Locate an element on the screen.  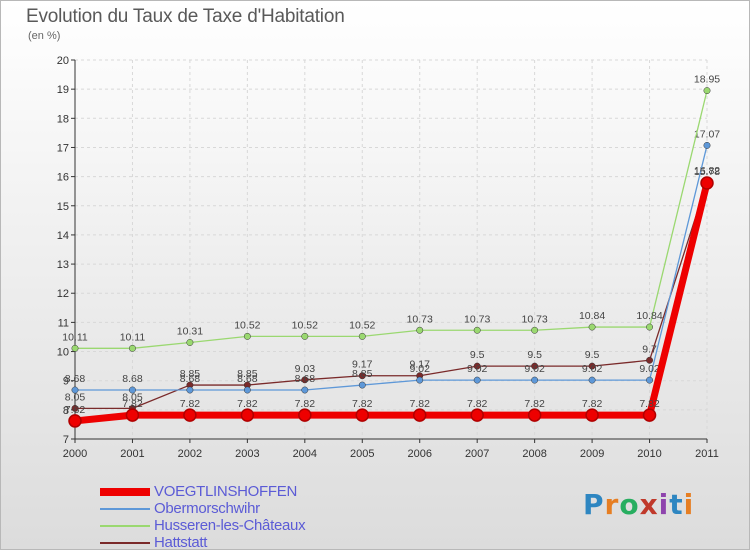
data-label-obermorschwihr: 8.85 is located at coordinates (362, 374).